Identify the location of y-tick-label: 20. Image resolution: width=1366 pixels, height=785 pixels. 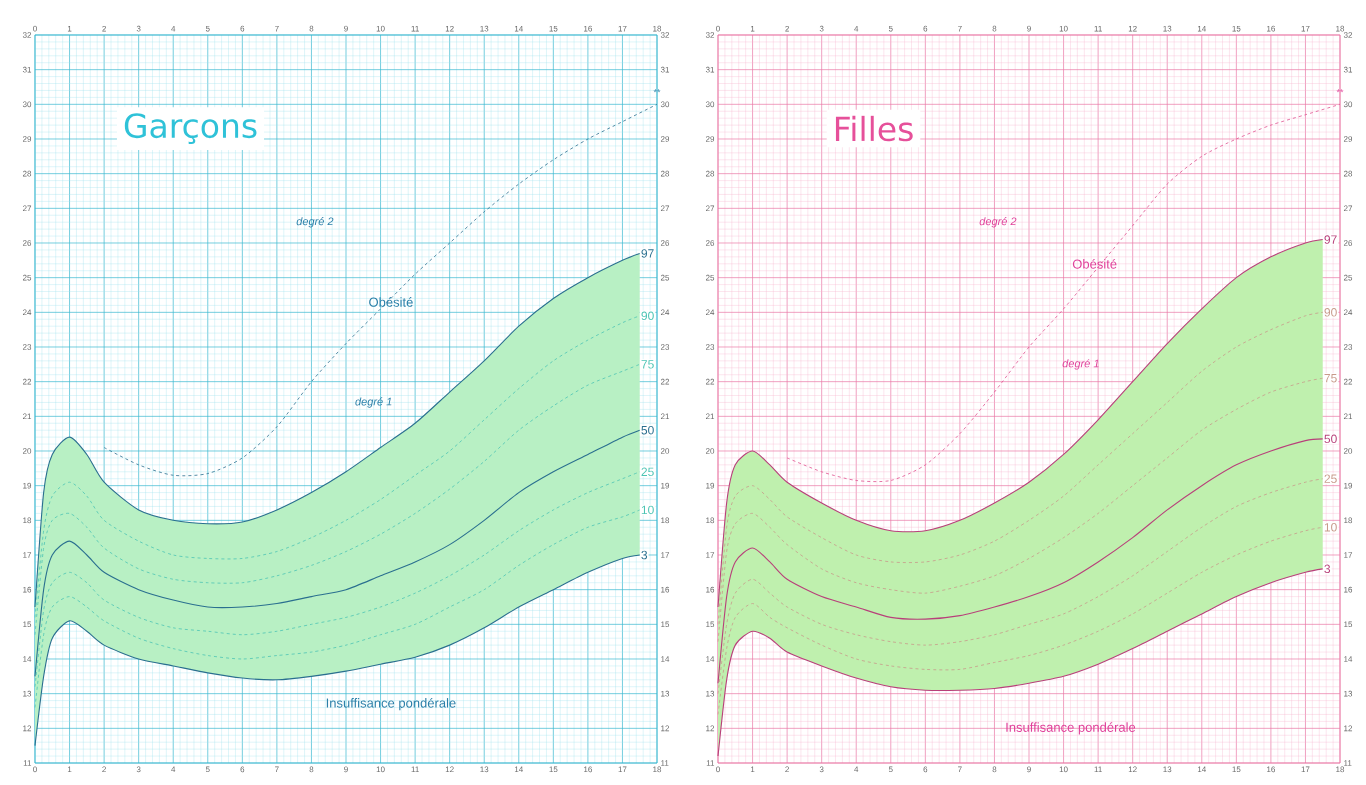
(710, 451).